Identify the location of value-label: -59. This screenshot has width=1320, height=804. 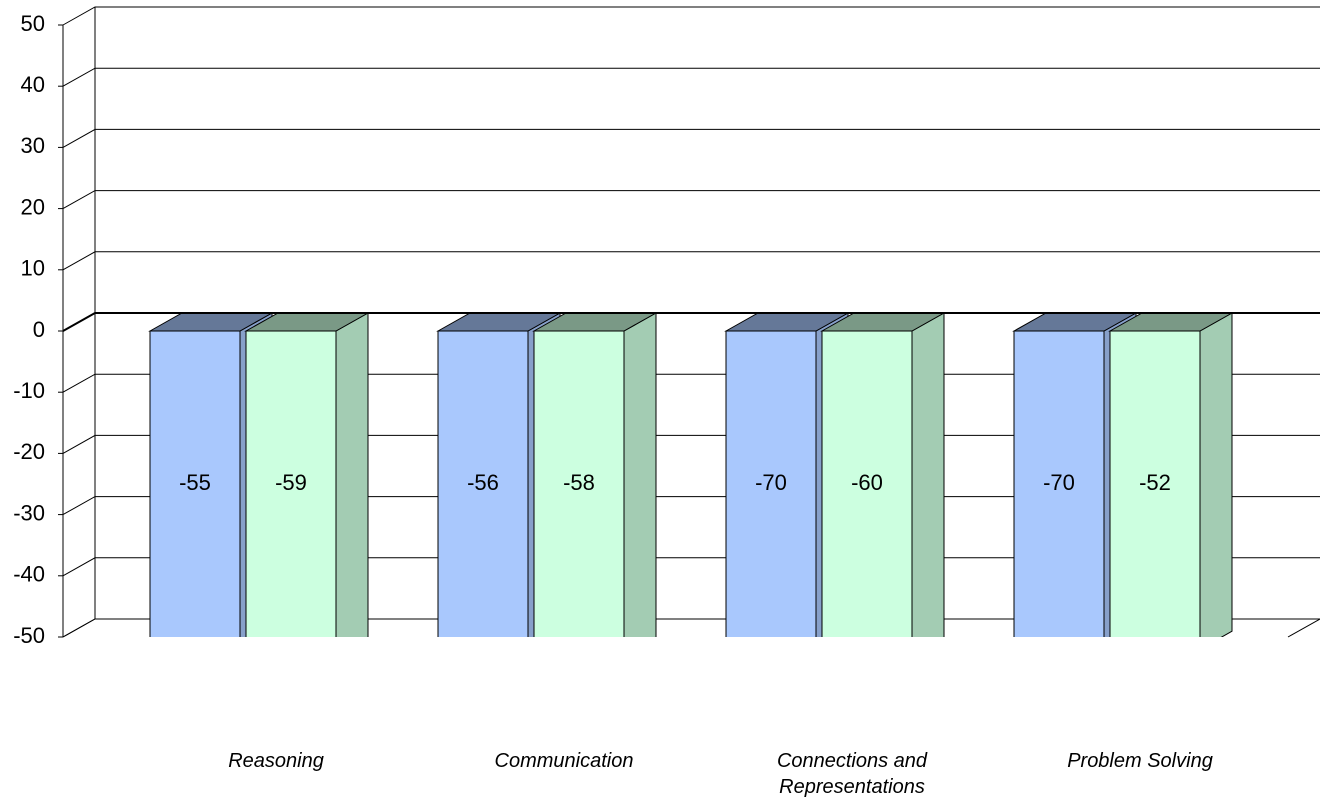
(291, 482).